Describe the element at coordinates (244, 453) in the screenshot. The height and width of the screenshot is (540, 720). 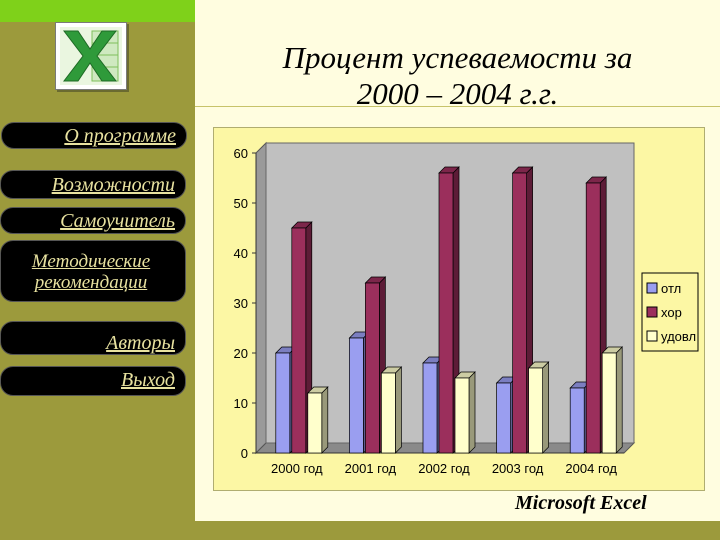
I see `y-tick-label: 0` at that location.